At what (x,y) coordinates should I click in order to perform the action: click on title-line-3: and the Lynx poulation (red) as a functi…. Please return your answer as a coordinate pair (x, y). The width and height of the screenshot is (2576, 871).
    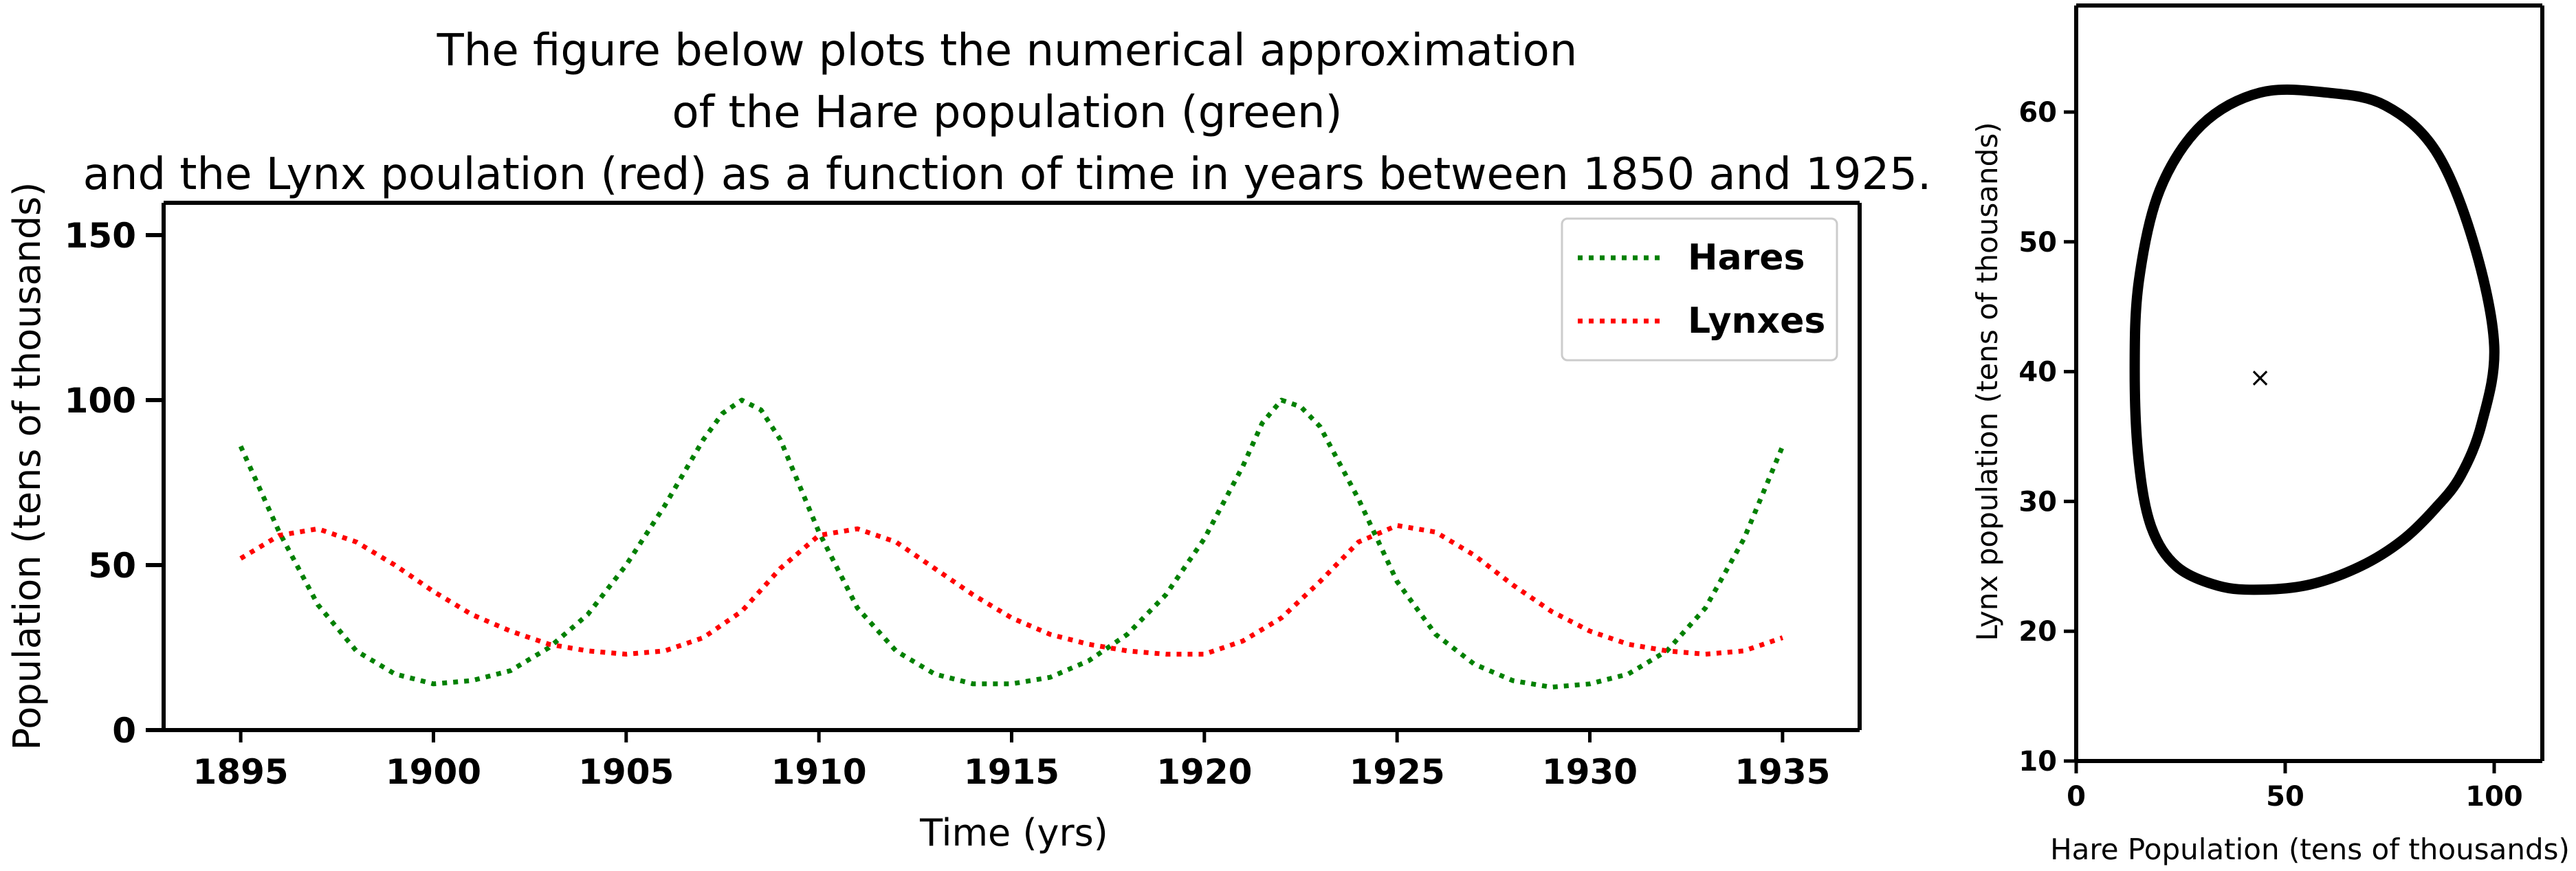
    Looking at the image, I should click on (1007, 174).